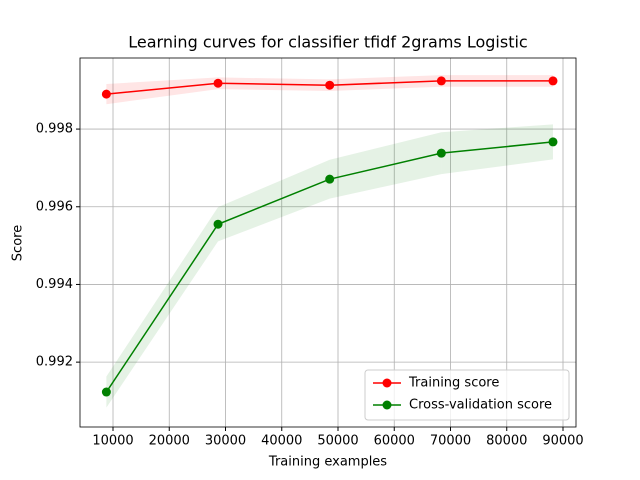 The height and width of the screenshot is (480, 640). I want to click on x-tick-label: 40000, so click(281, 441).